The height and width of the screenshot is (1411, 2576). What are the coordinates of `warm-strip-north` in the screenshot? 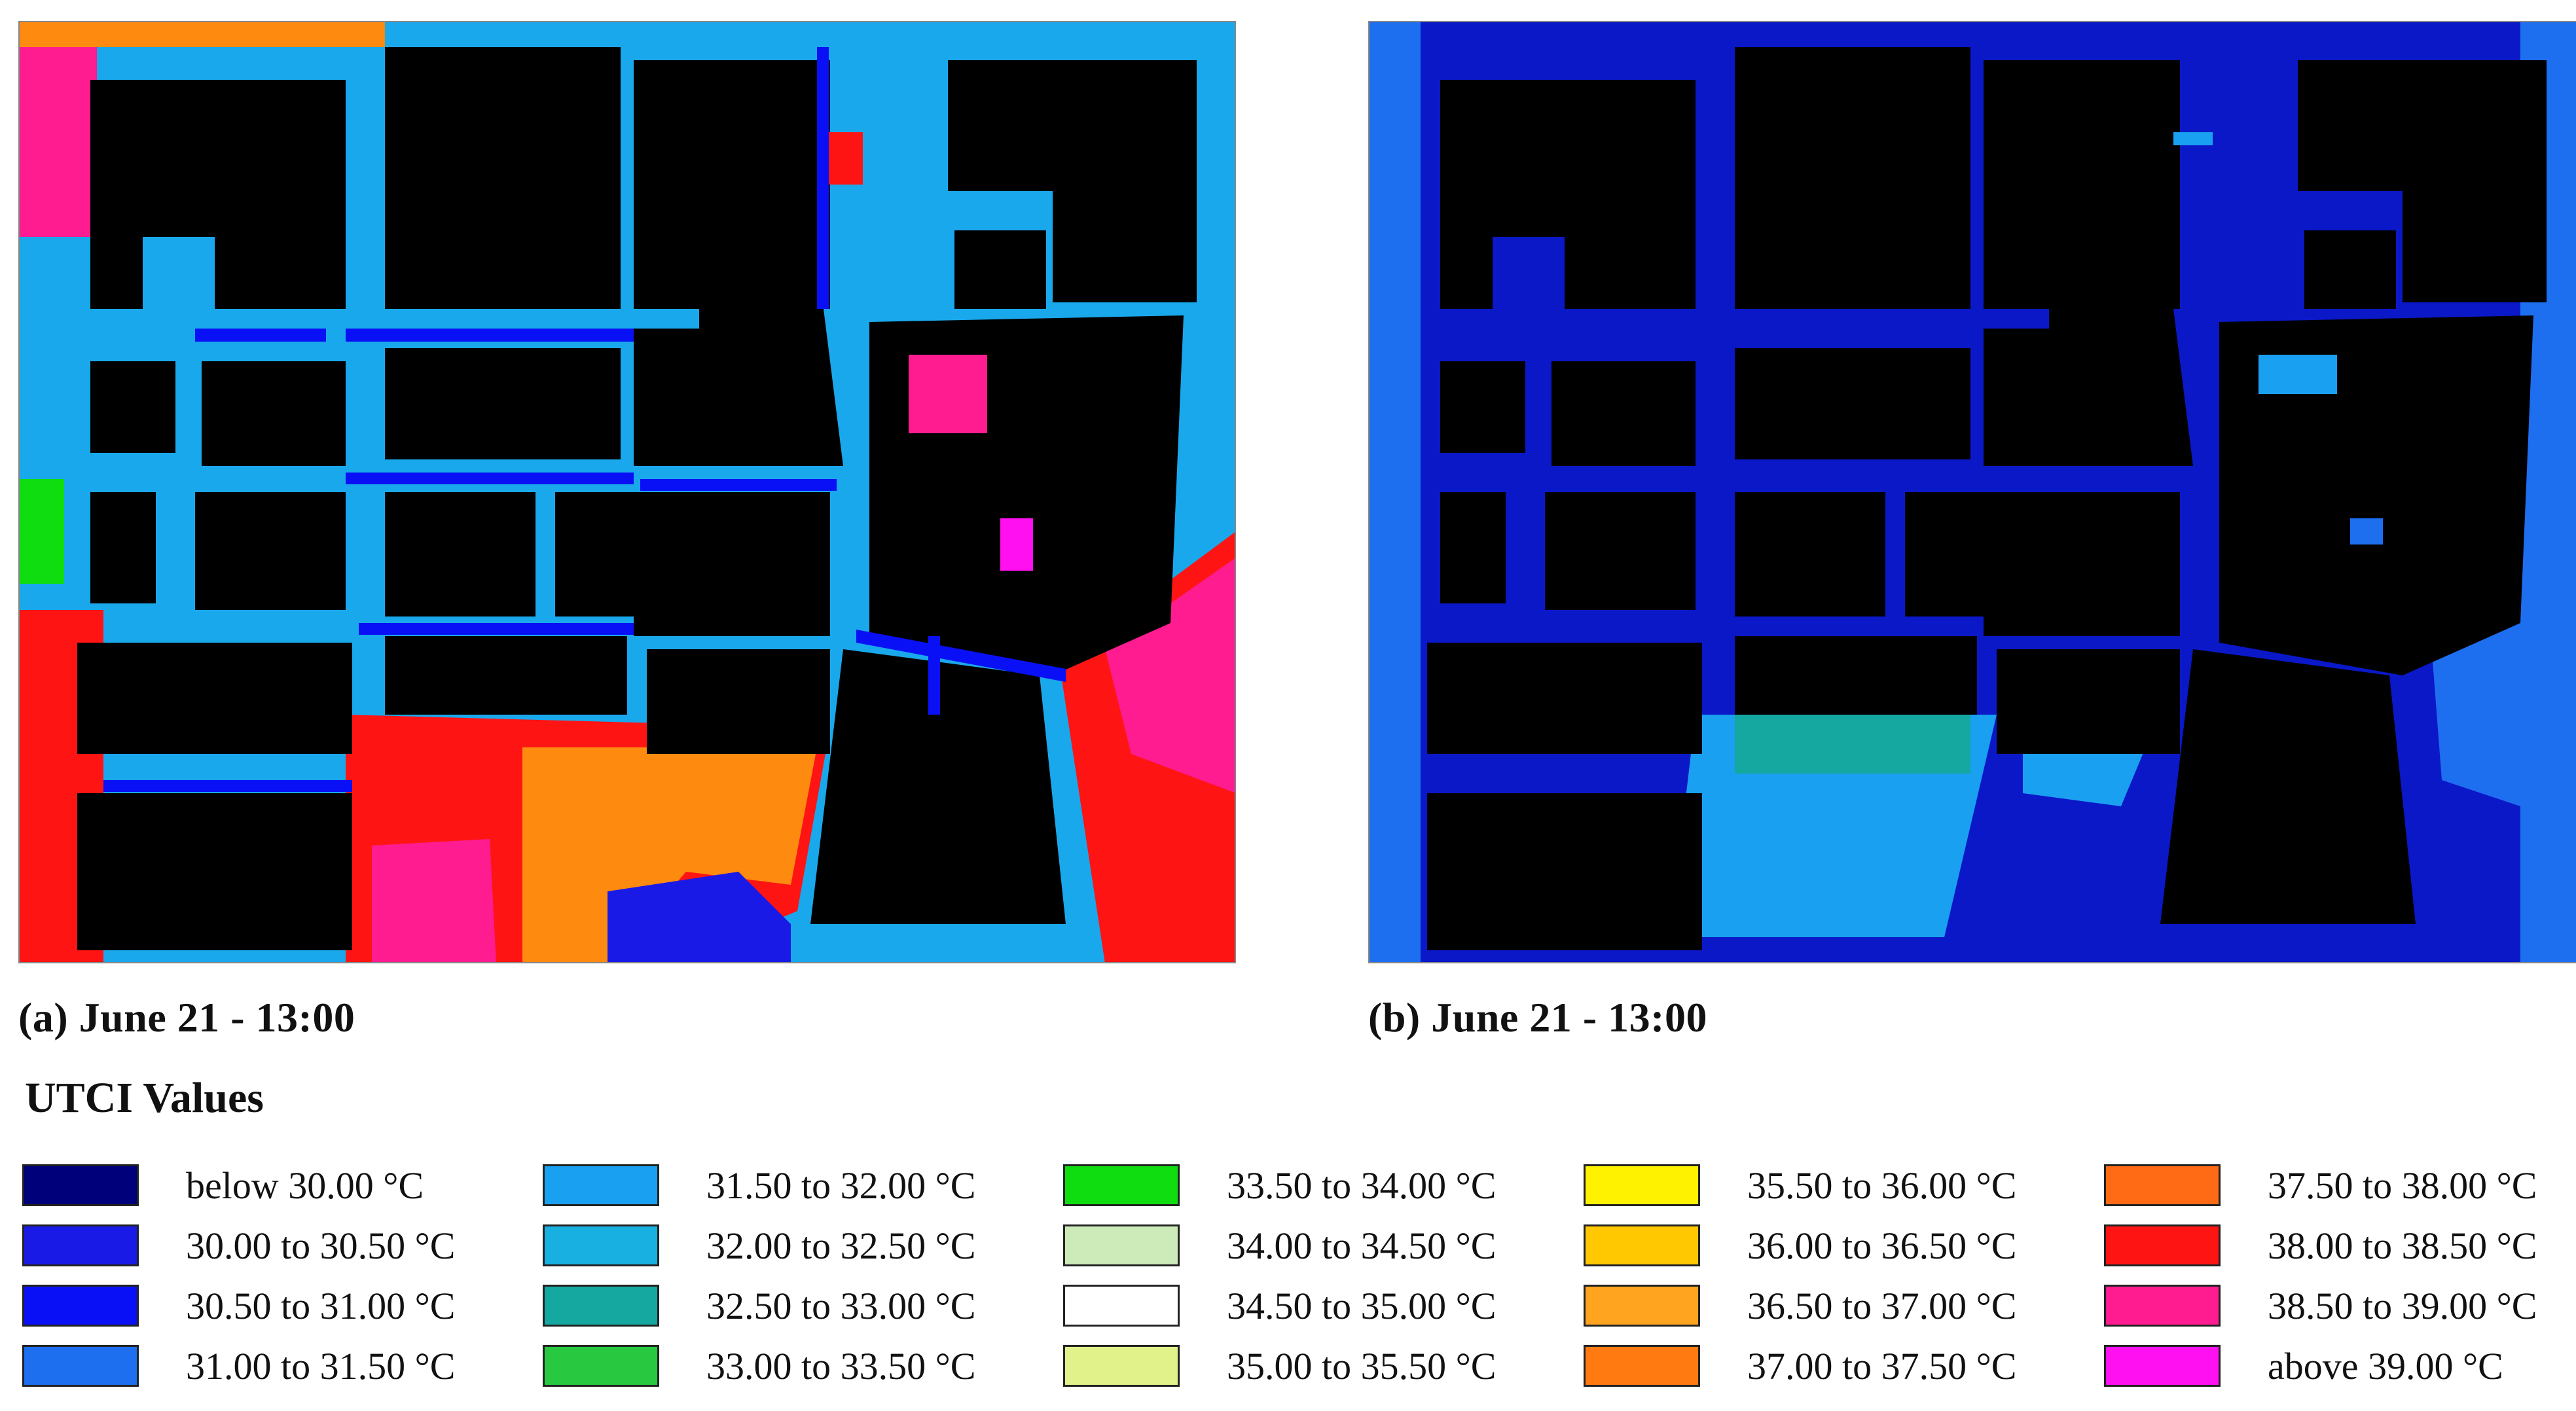 It's located at (201, 34).